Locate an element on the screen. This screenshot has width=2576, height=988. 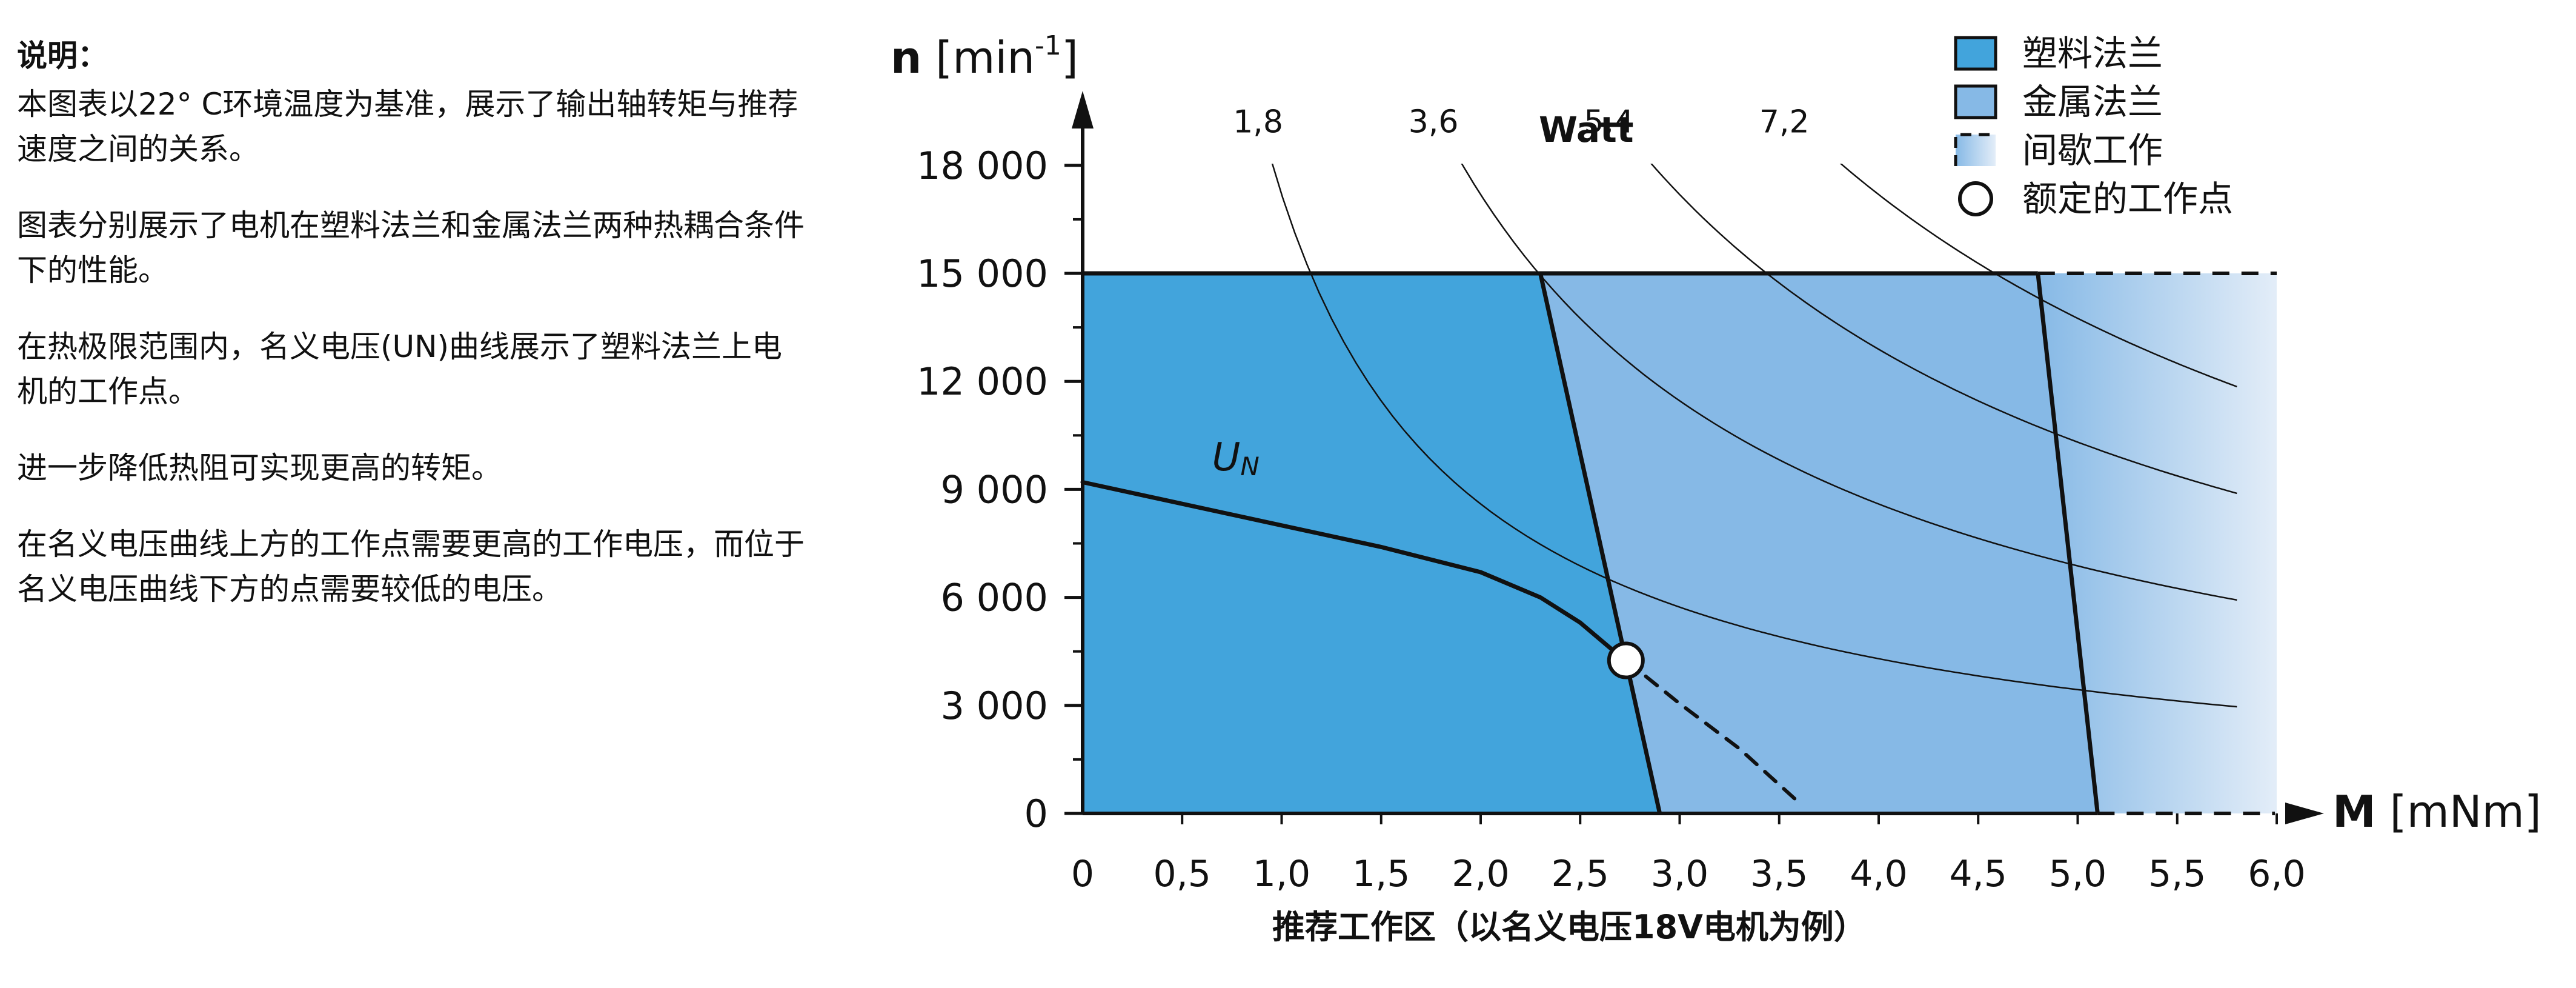
plastic-limit-line is located at coordinates (1600, 543).